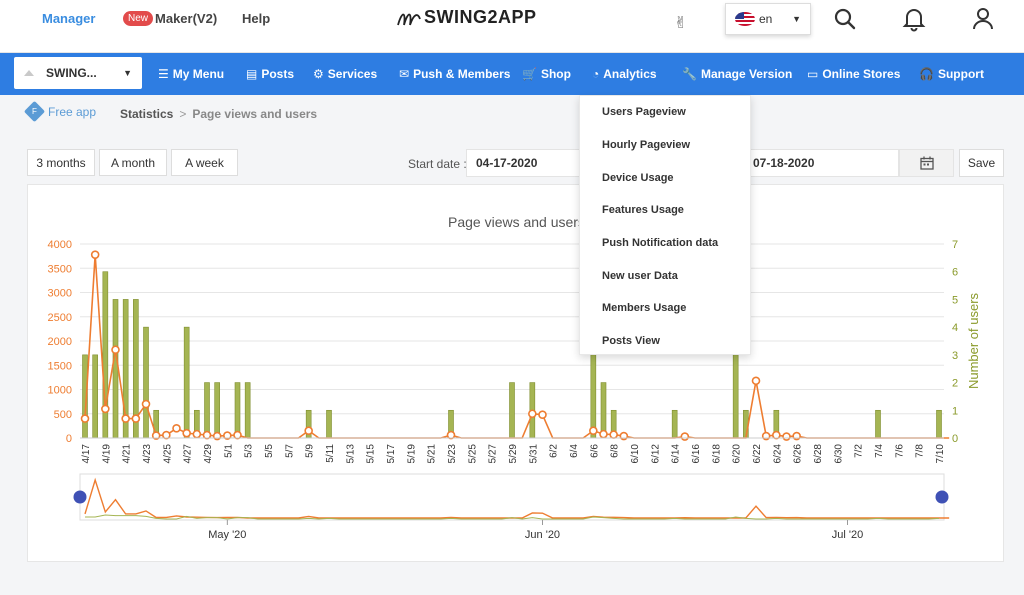 Image resolution: width=1024 pixels, height=595 pixels. What do you see at coordinates (926, 163) in the screenshot?
I see `calendar-button` at bounding box center [926, 163].